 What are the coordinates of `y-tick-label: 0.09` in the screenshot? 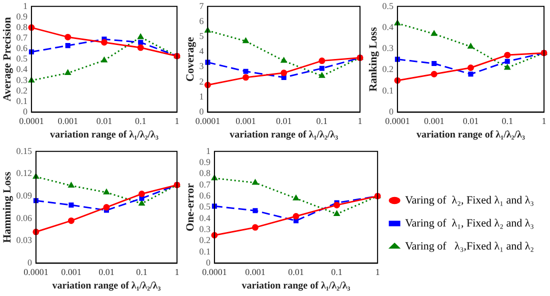 It's located at (24, 195).